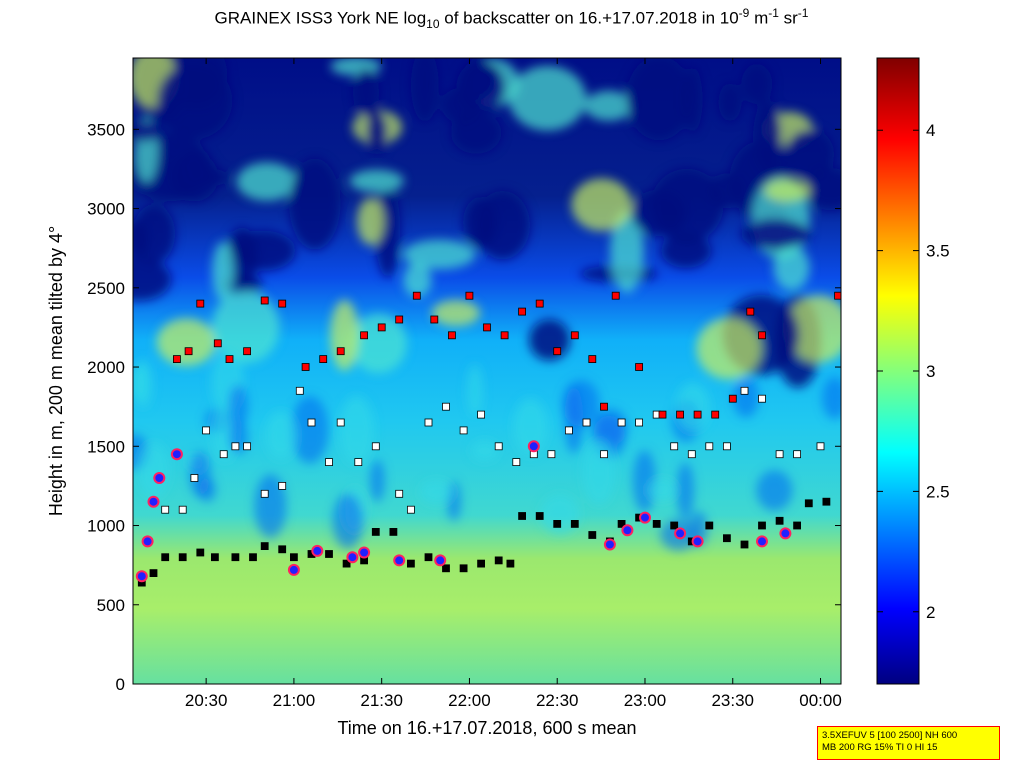 This screenshot has height=767, width=1023. Describe the element at coordinates (106, 446) in the screenshot. I see `y-tick-label: 1500` at that location.